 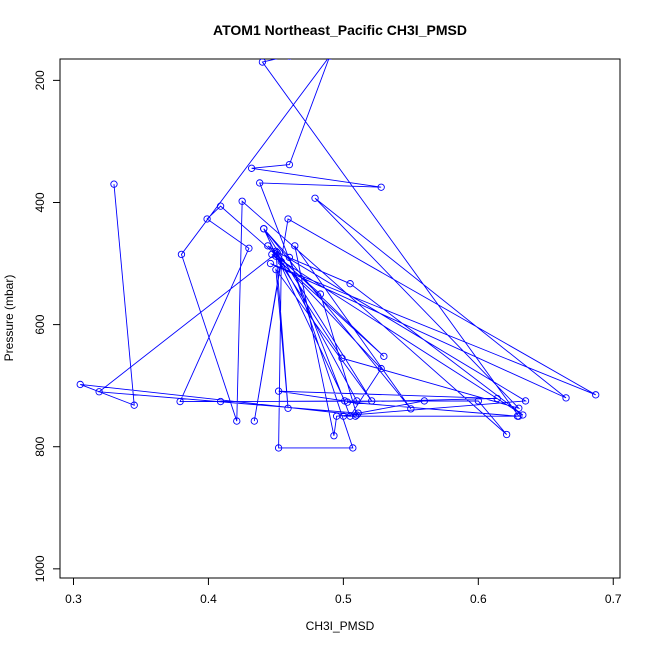 What do you see at coordinates (73, 599) in the screenshot?
I see `x-tick-label: 0.3` at bounding box center [73, 599].